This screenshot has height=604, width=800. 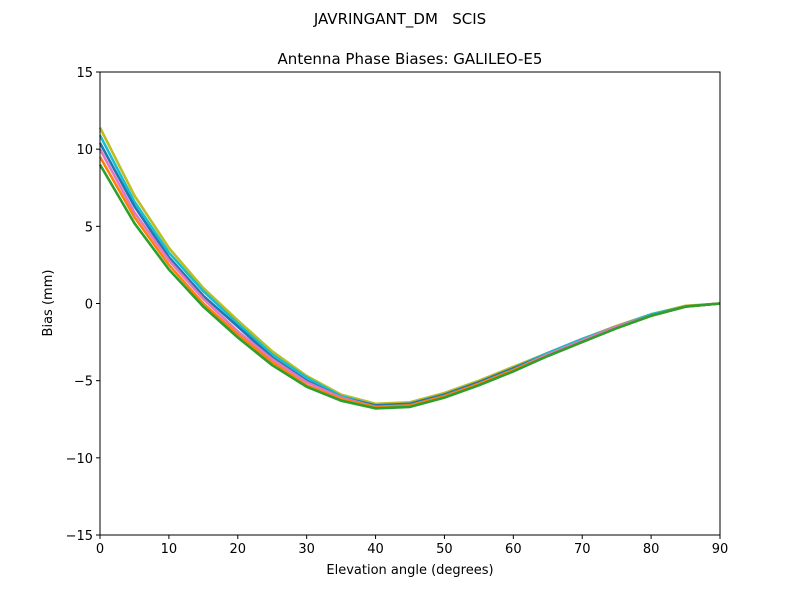 I want to click on x-tick-label: 80, so click(x=651, y=549).